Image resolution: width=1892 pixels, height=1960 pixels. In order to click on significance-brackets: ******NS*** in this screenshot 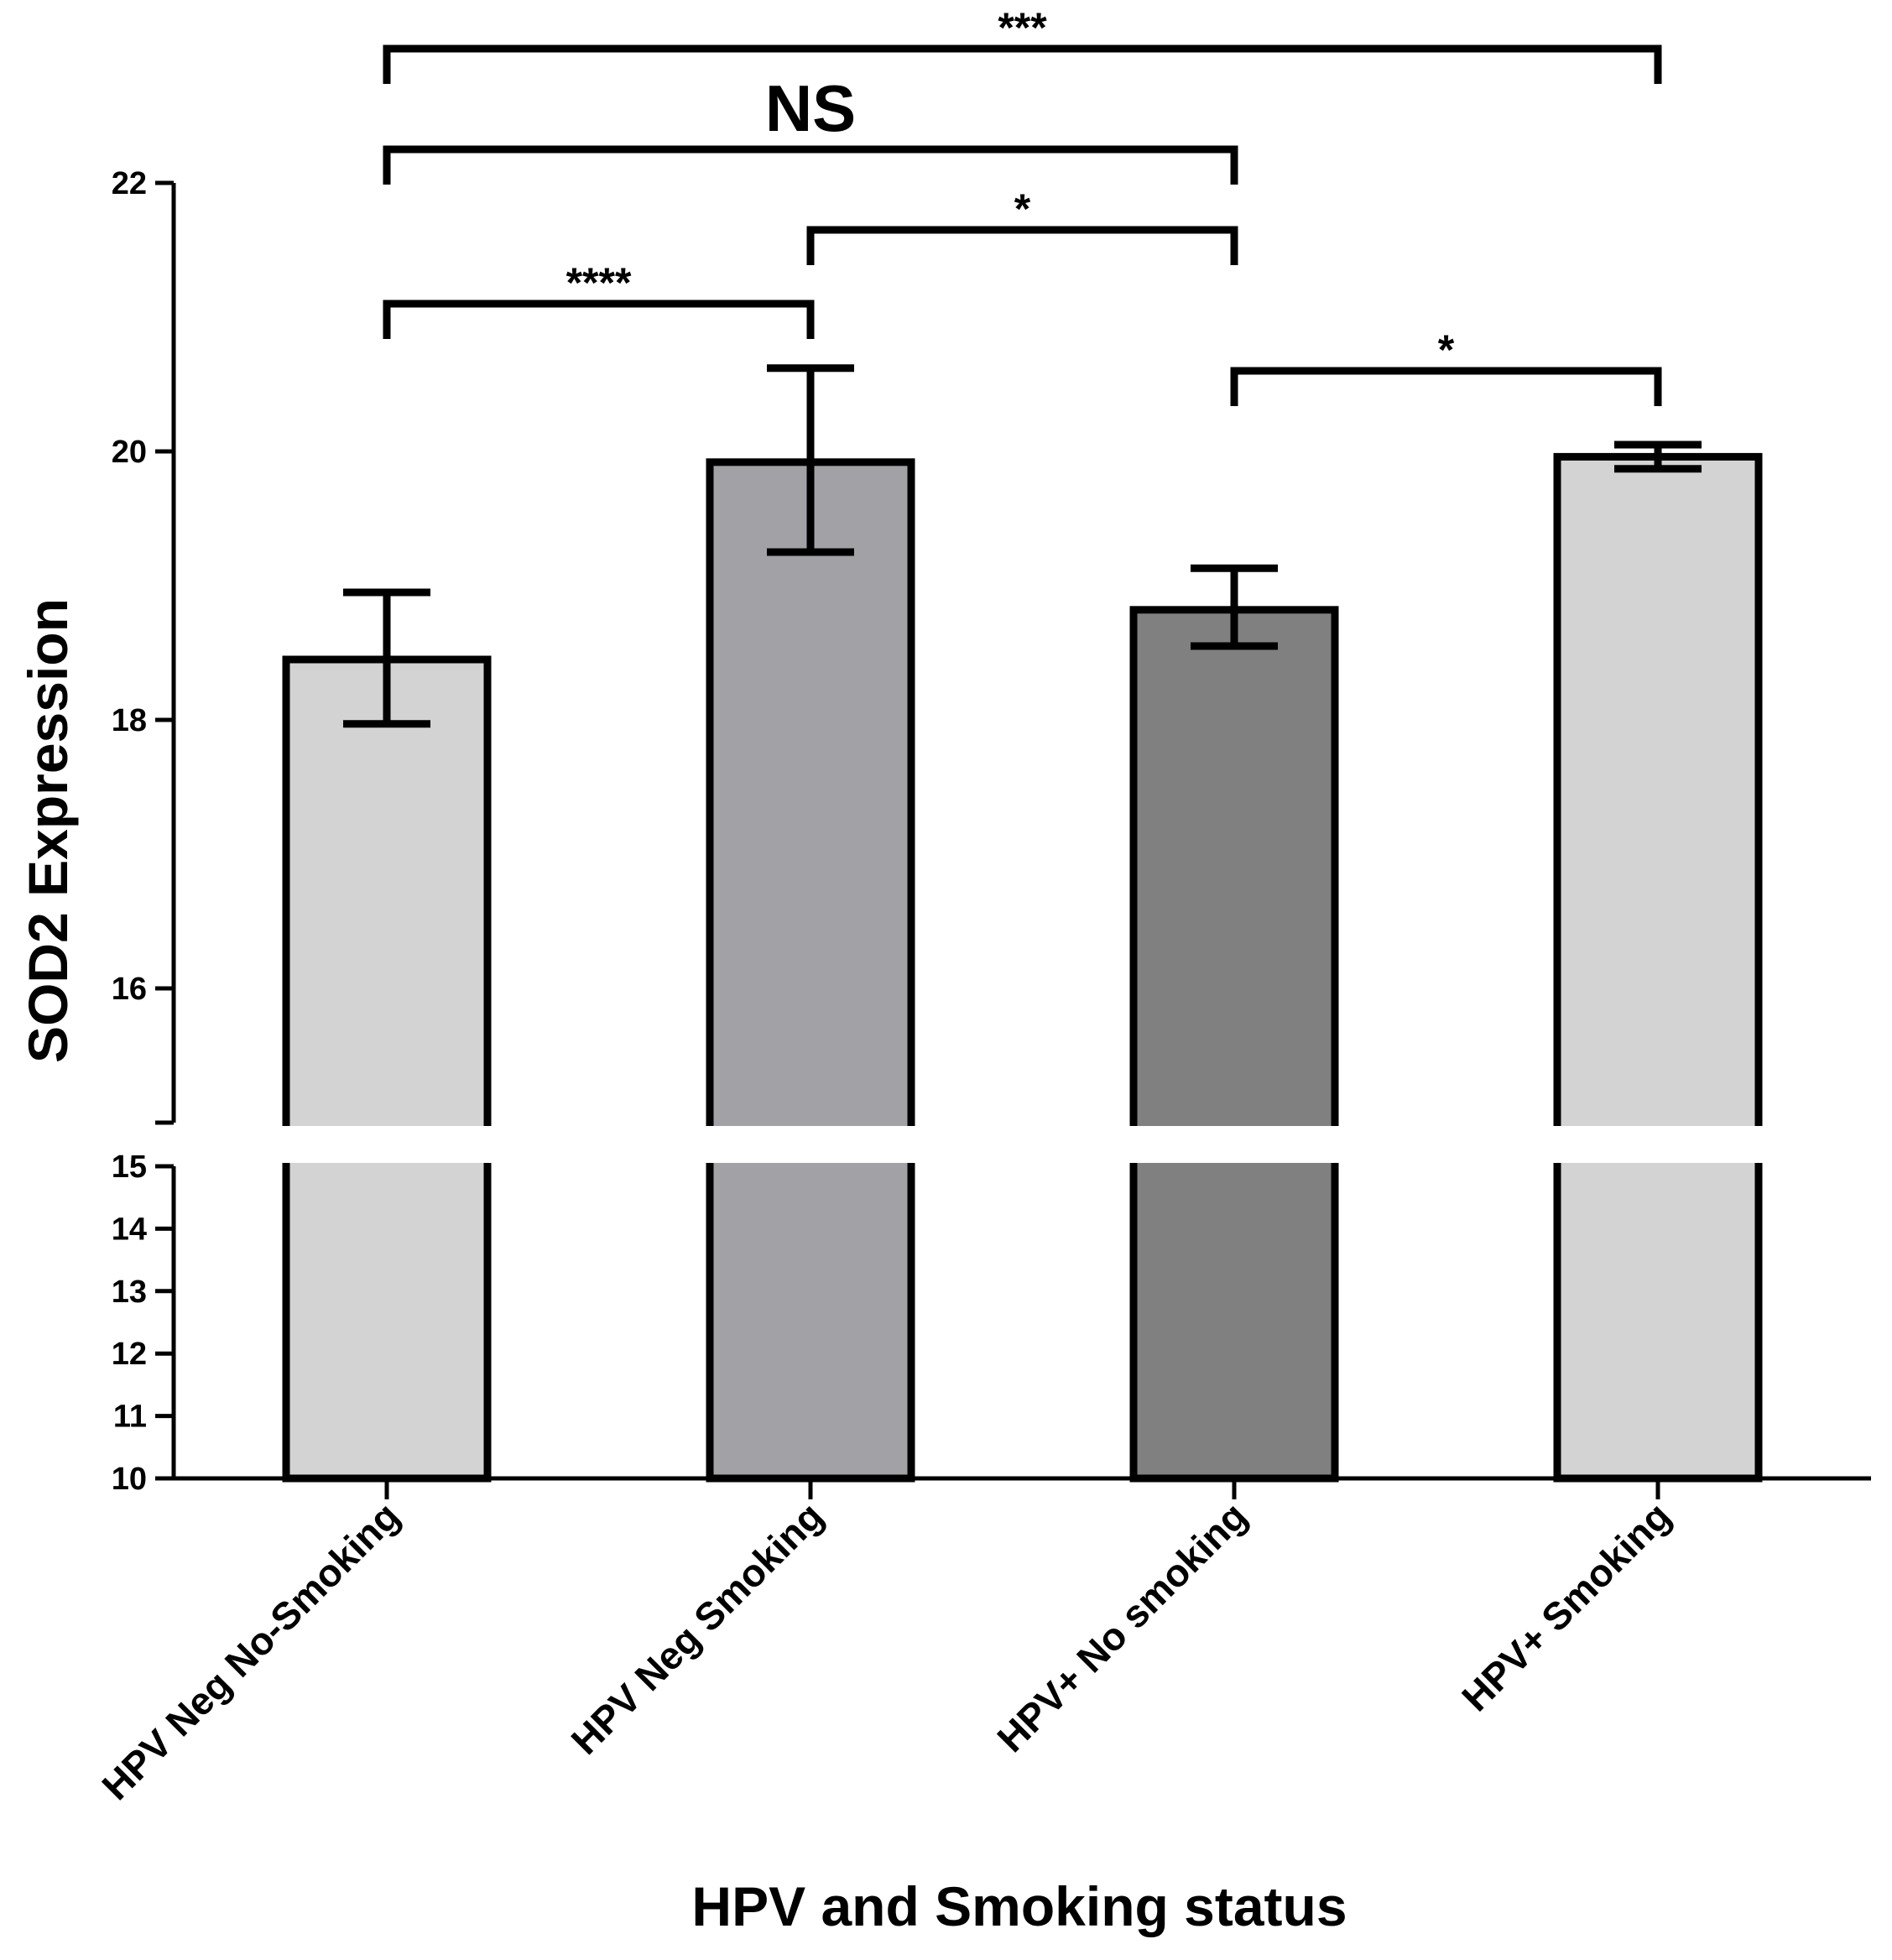, I will do `click(1022, 205)`.